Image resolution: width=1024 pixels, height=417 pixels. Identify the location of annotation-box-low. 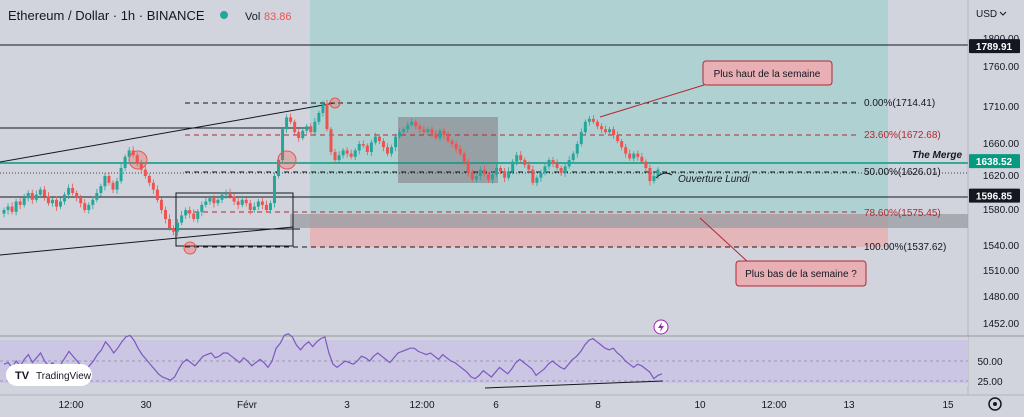
(801, 273).